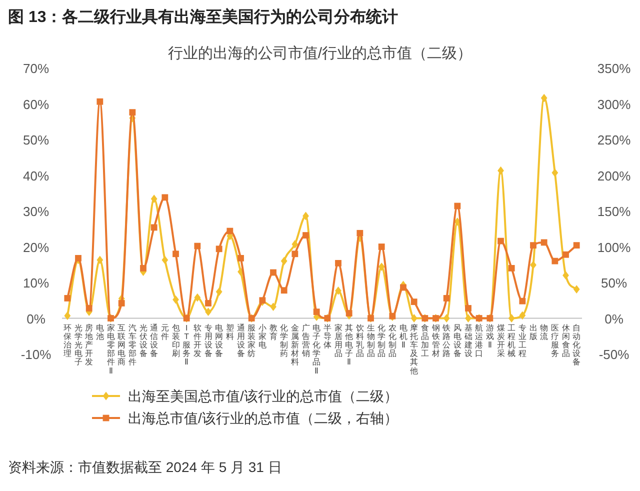 This screenshot has width=640, height=491. Describe the element at coordinates (359, 340) in the screenshot. I see `x-tick-label: 饮料乳品` at that location.